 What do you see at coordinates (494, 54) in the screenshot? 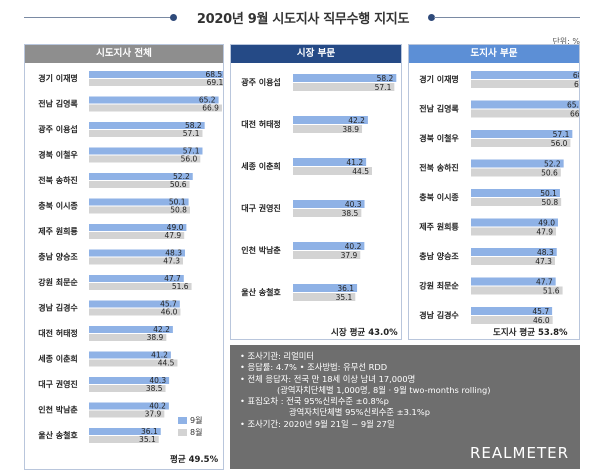
I see `panel-governor-header: 도지사 부문` at bounding box center [494, 54].